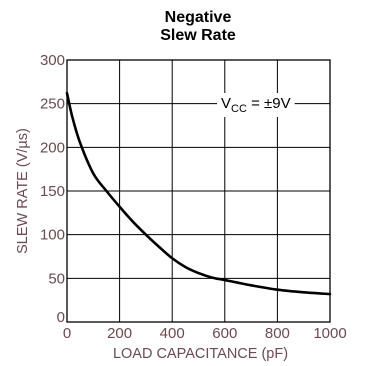 Image resolution: width=368 pixels, height=366 pixels. What do you see at coordinates (52, 191) in the screenshot?
I see `y-tick-label: 150` at bounding box center [52, 191].